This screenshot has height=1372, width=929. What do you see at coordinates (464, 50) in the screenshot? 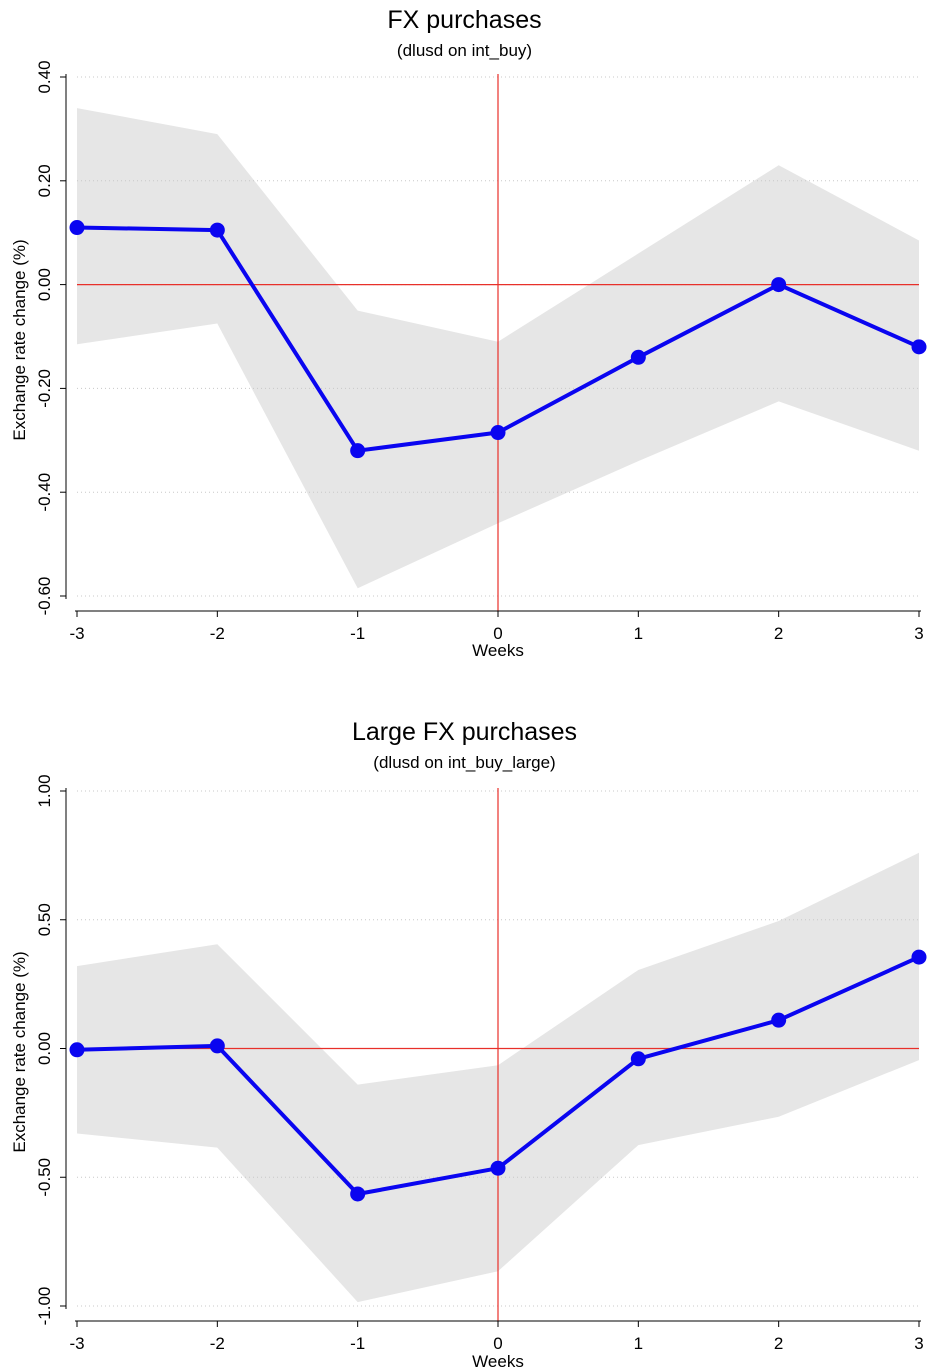
I see `chart-subtitle: (dlusd on int_buy)` at bounding box center [464, 50].